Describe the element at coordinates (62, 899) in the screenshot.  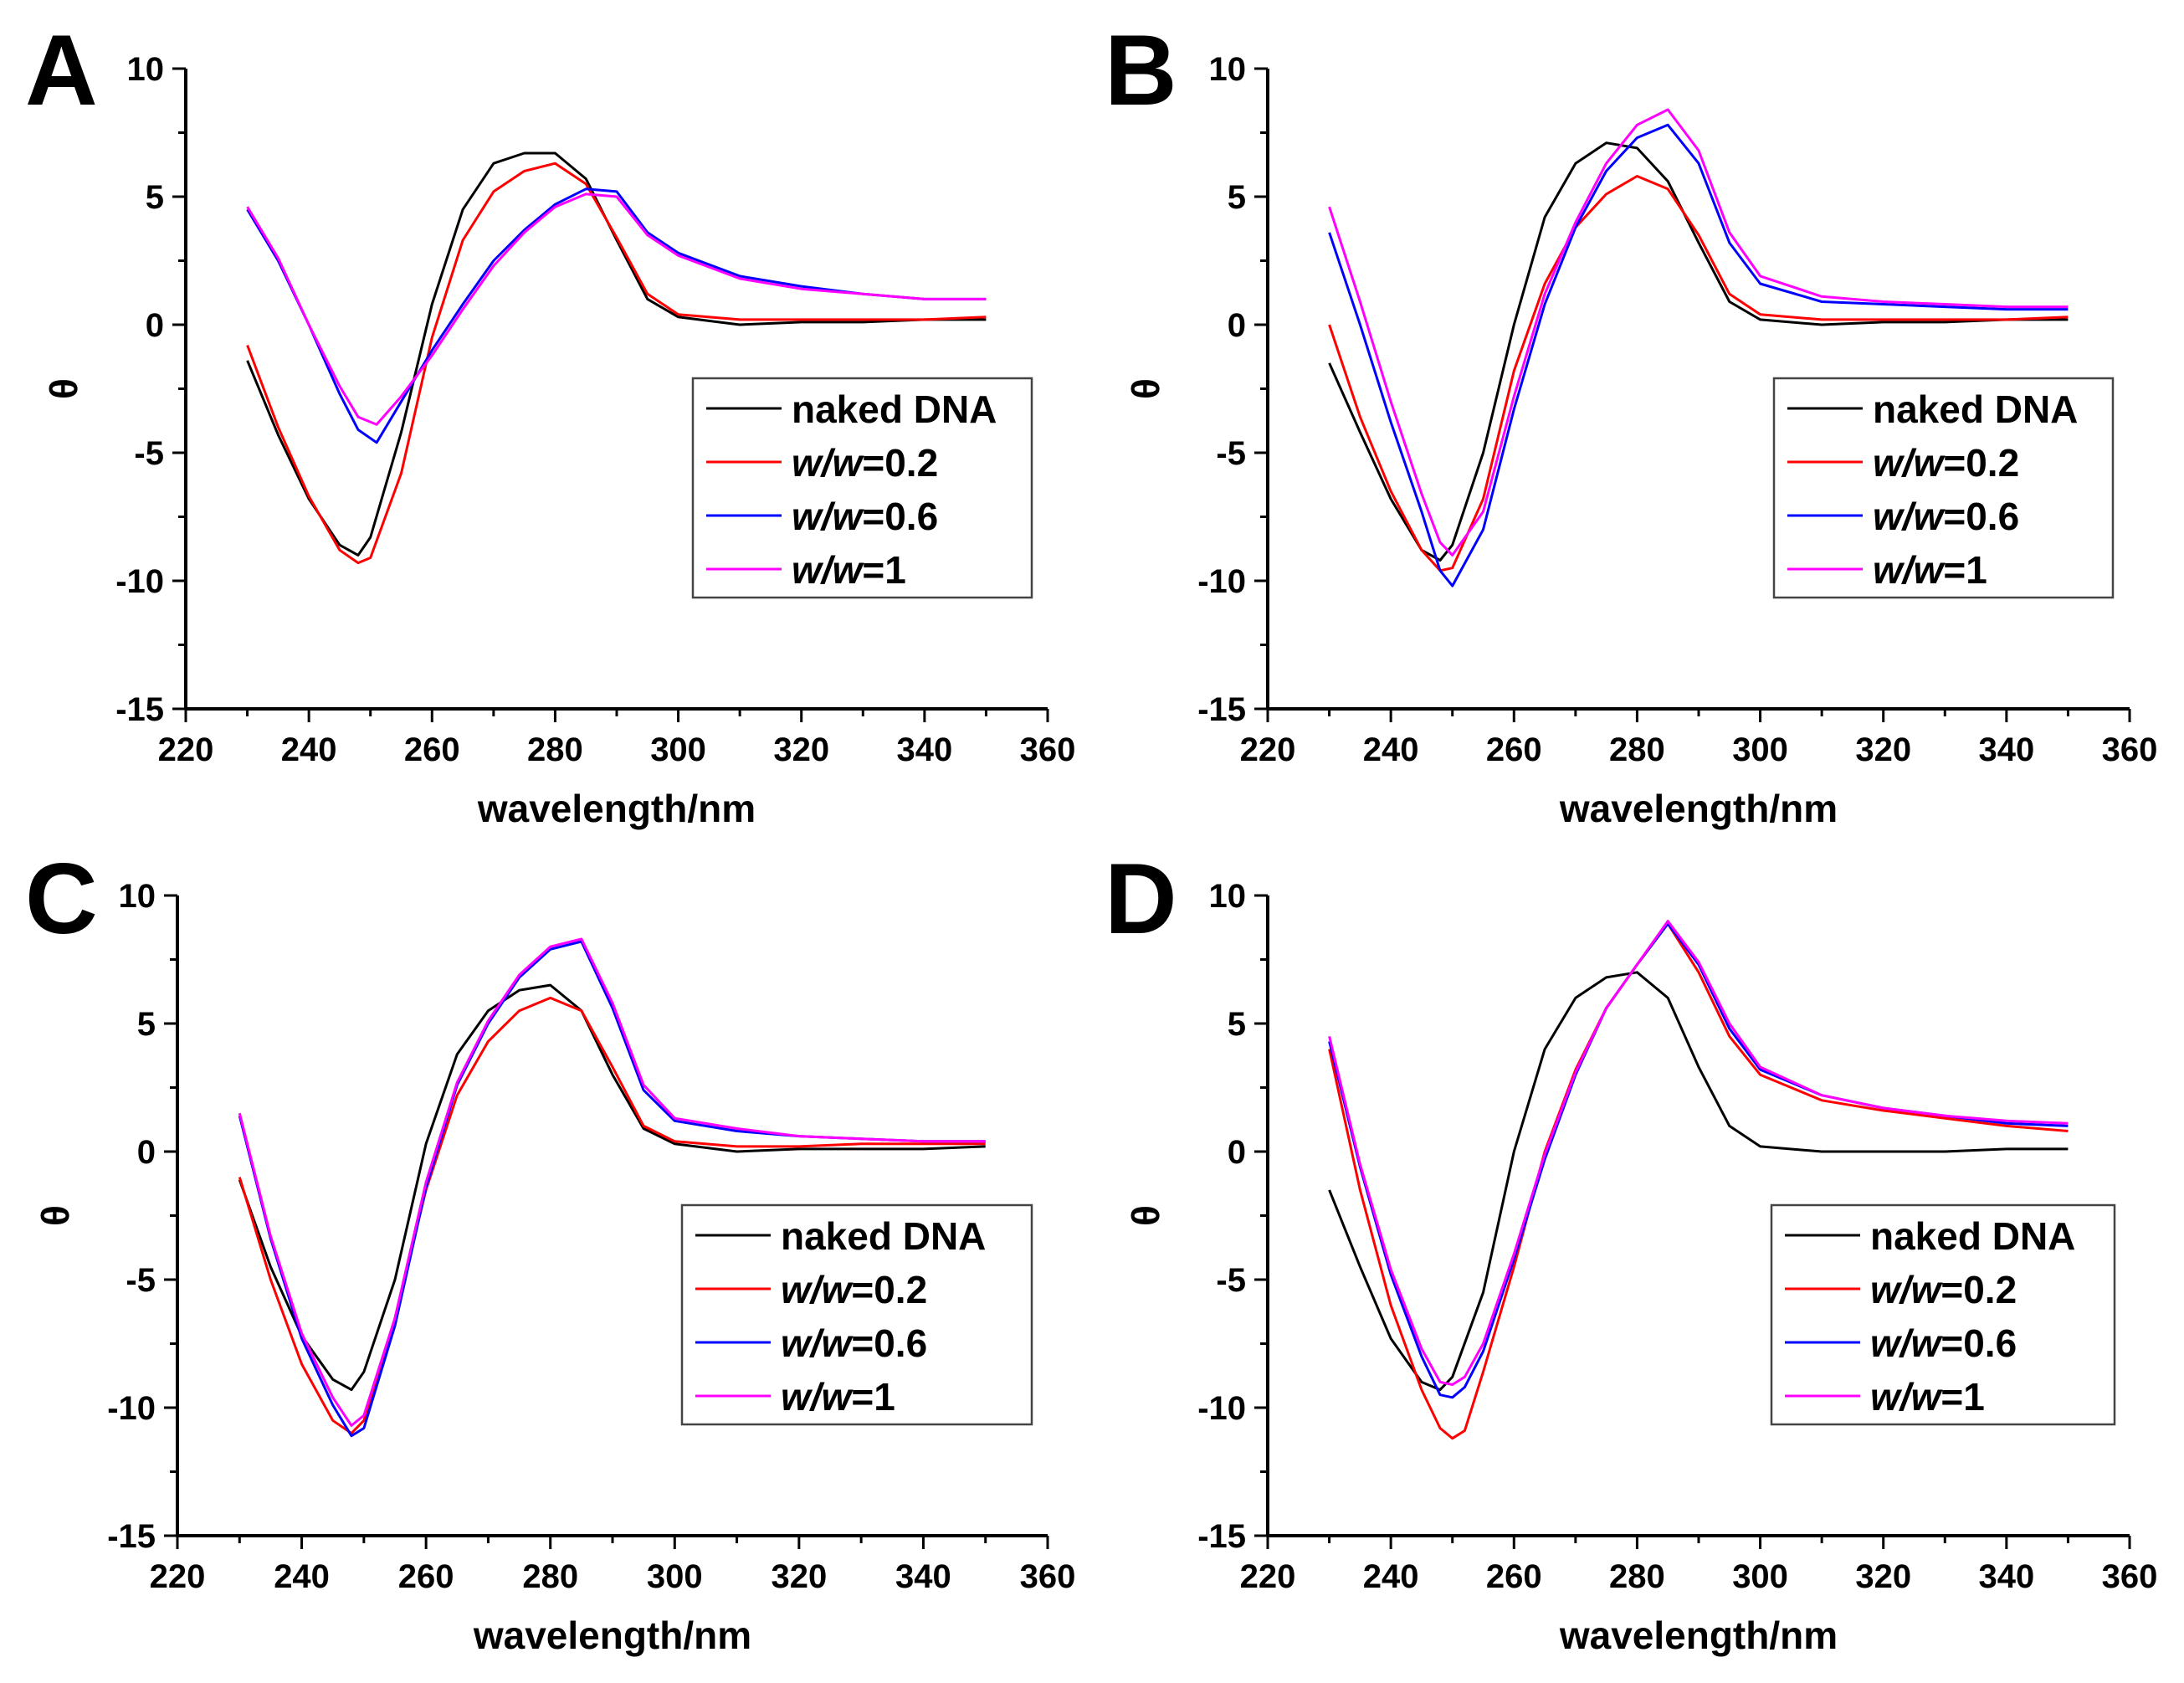
I see `panel-letter-c: C` at that location.